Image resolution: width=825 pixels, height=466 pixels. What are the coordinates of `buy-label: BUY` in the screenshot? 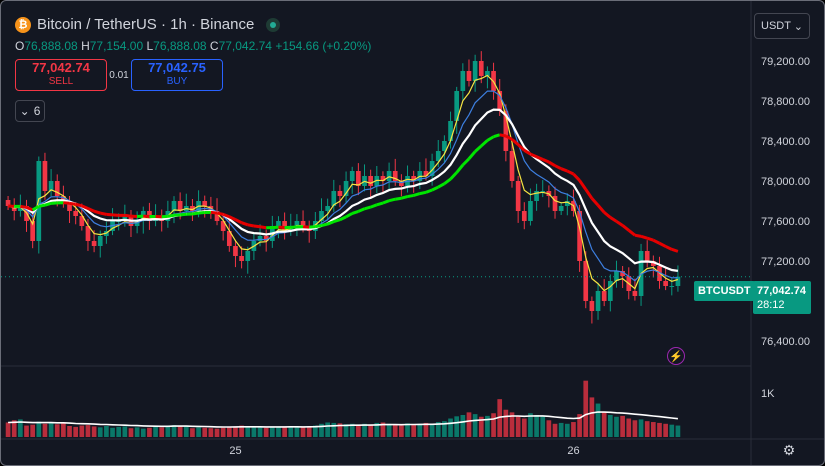 It's located at (177, 81).